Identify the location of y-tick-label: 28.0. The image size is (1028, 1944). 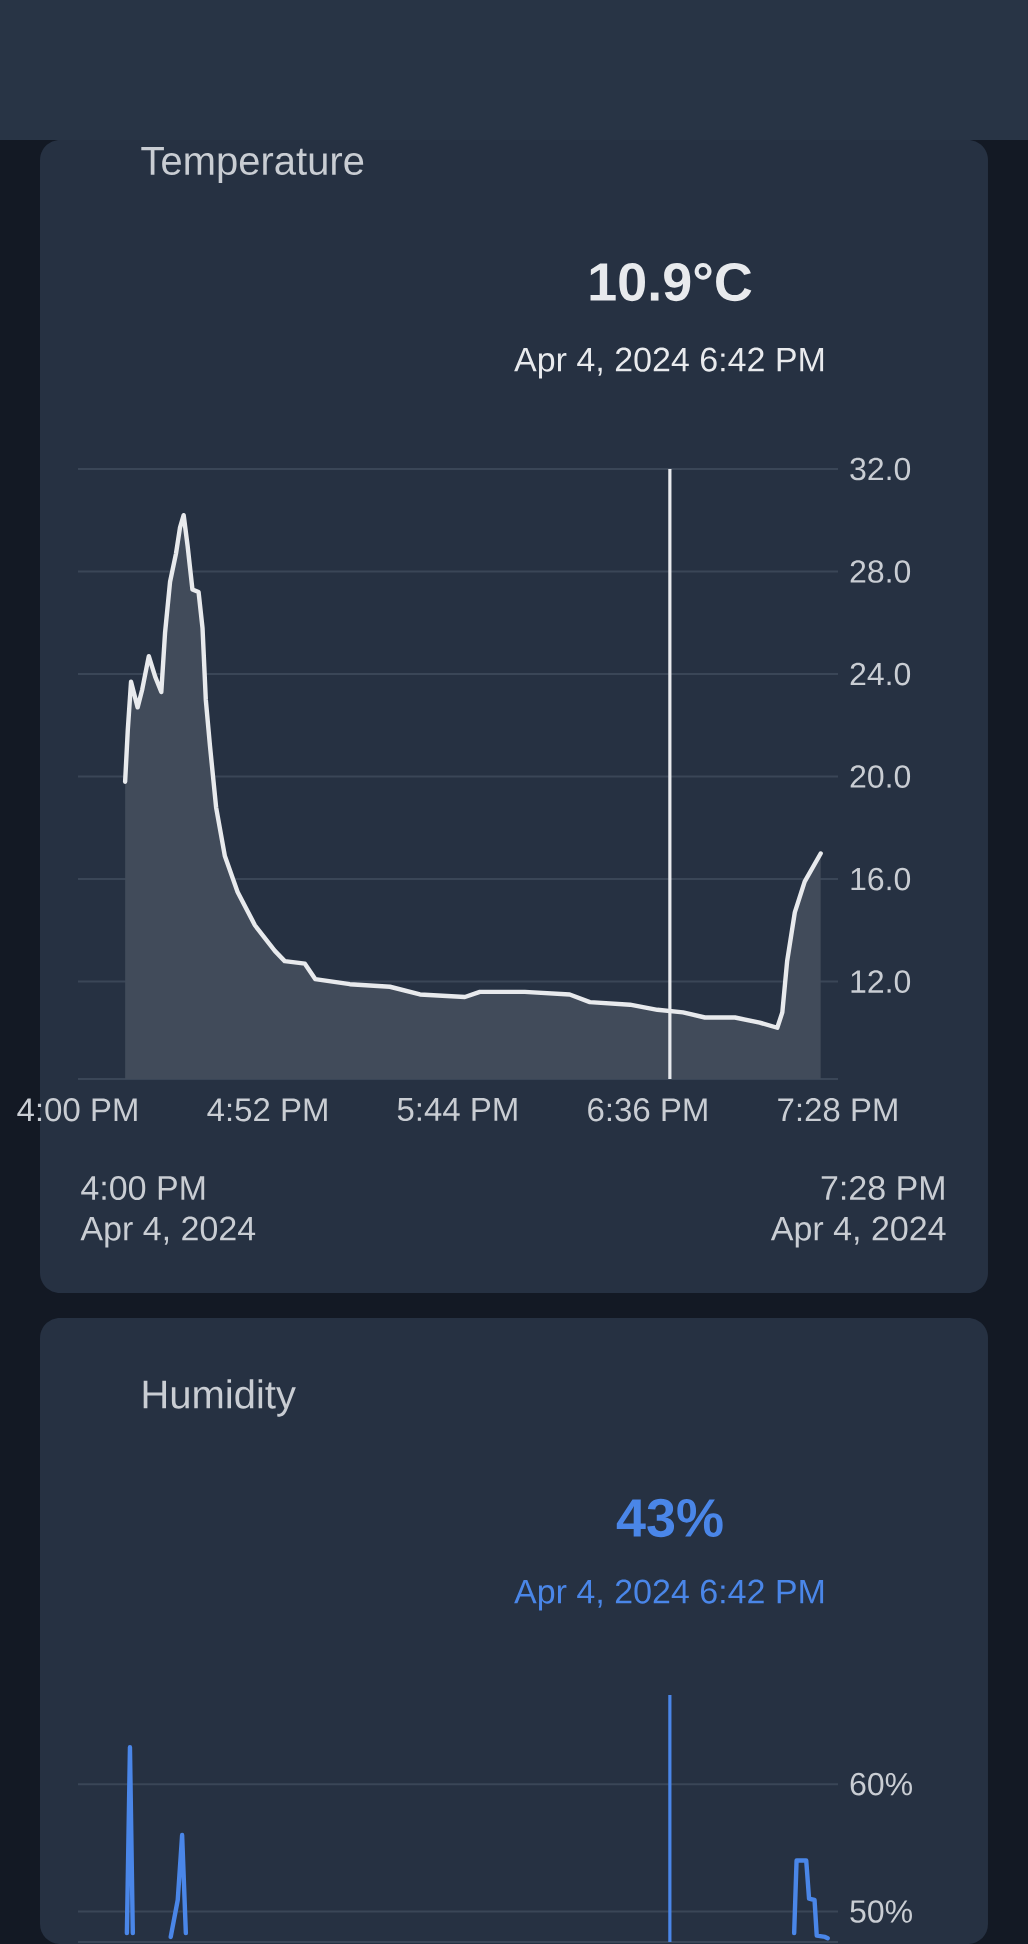
(880, 571).